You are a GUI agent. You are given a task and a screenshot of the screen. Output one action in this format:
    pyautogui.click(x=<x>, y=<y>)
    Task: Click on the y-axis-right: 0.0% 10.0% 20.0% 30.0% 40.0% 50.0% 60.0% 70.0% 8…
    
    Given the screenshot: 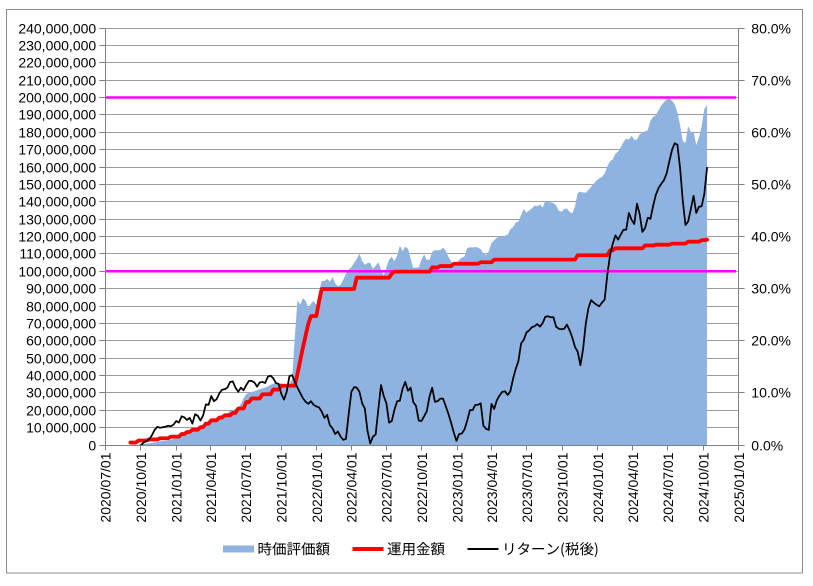 What is the action you would take?
    pyautogui.click(x=764, y=236)
    